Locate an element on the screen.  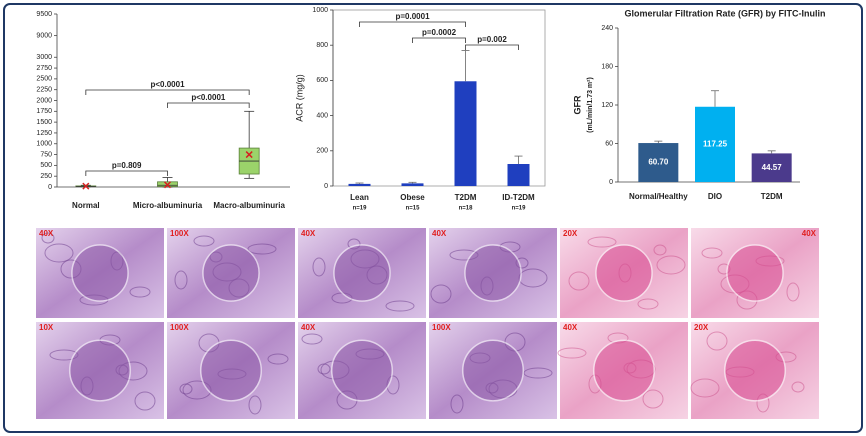
y-tick-label: 1250 is located at coordinates (44, 133).